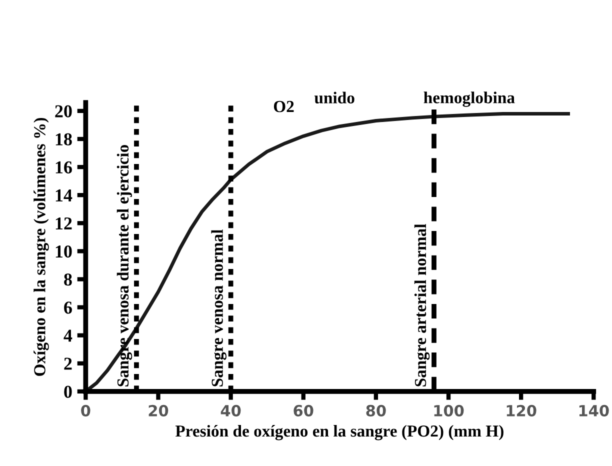 The height and width of the screenshot is (466, 612). Describe the element at coordinates (339, 432) in the screenshot. I see `x-axis-title: Presión de oxígeno en la sangre (PO2) (mm H)` at that location.